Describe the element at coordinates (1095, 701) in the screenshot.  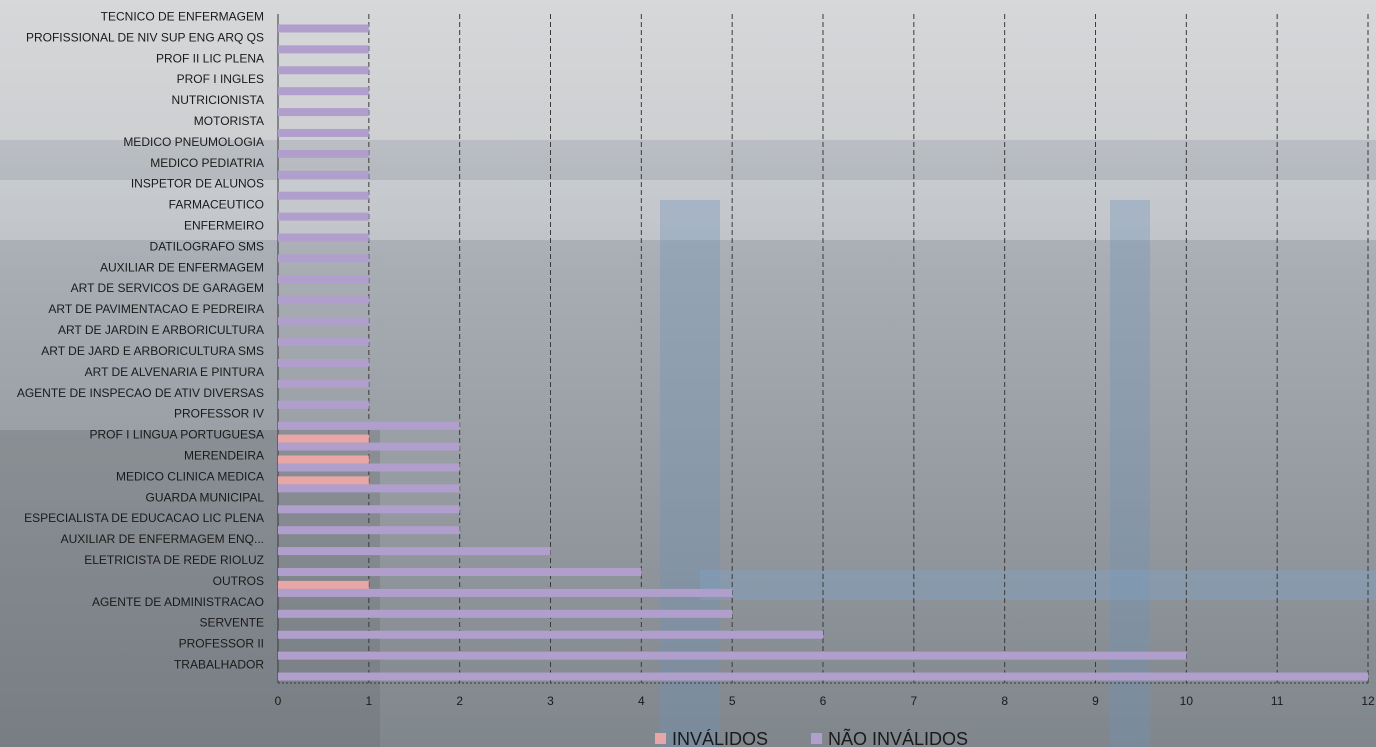
I see `x-tick-label: 9` at that location.